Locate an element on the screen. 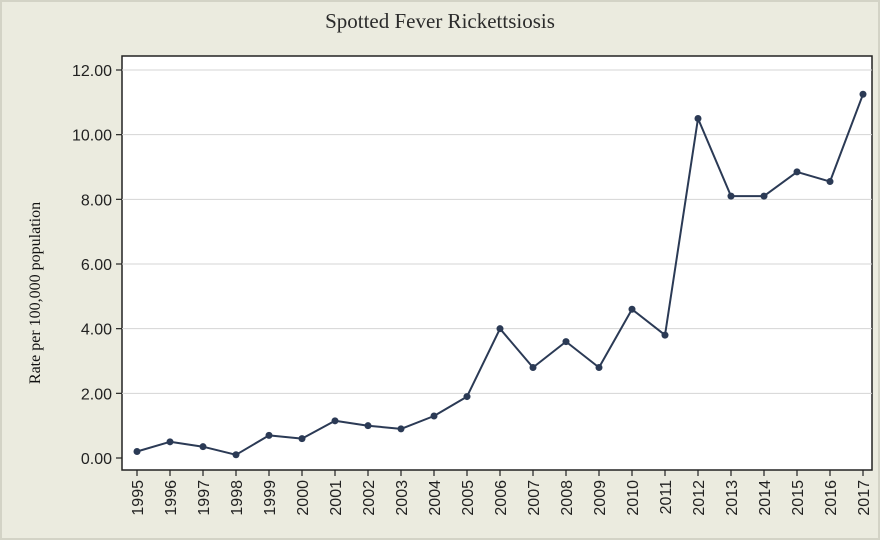 The height and width of the screenshot is (540, 880). y-tick-label: 6.00 is located at coordinates (96, 265).